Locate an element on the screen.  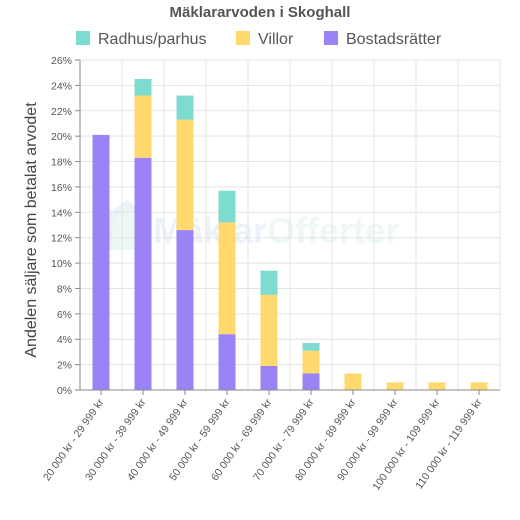
y-tick-label: 14% is located at coordinates (61, 213).